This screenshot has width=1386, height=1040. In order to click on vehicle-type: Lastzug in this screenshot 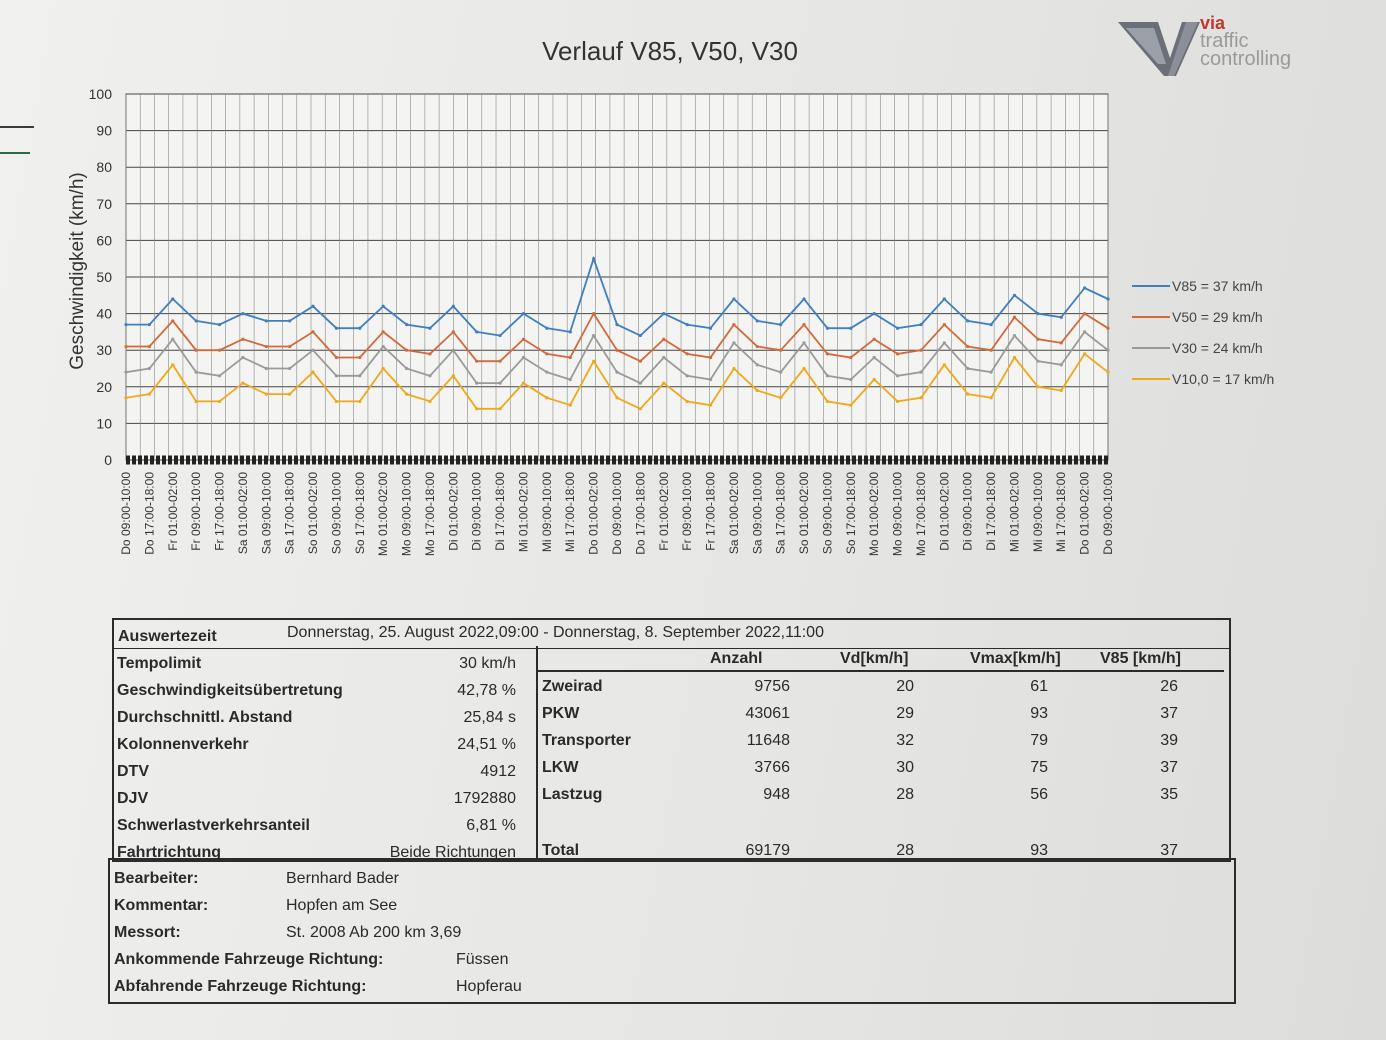, I will do `click(572, 794)`.